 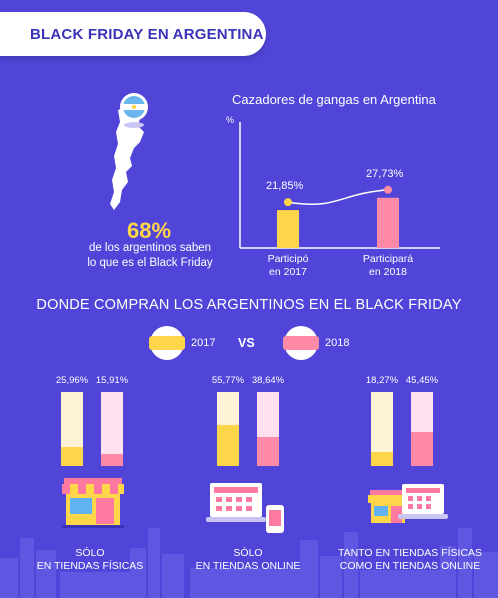 I want to click on awareness-line-2: lo que es el Black Friday, so click(x=150, y=263).